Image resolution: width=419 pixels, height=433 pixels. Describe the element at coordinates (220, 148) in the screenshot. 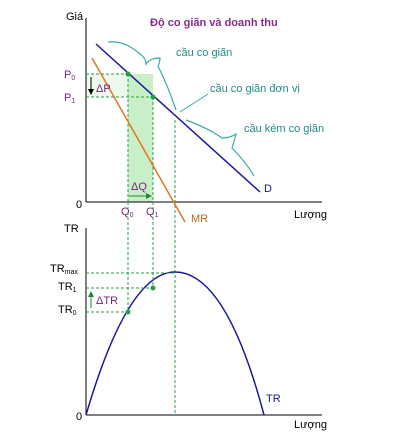

I see `brace-inelastic` at that location.